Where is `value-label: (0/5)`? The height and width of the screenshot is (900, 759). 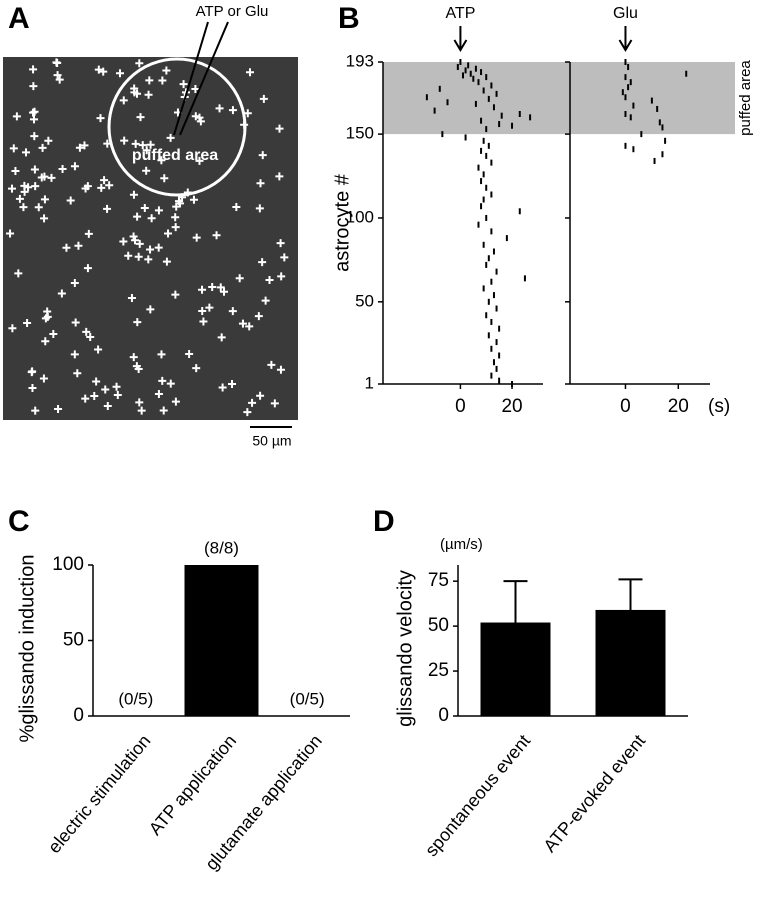 value-label: (0/5) is located at coordinates (135, 698).